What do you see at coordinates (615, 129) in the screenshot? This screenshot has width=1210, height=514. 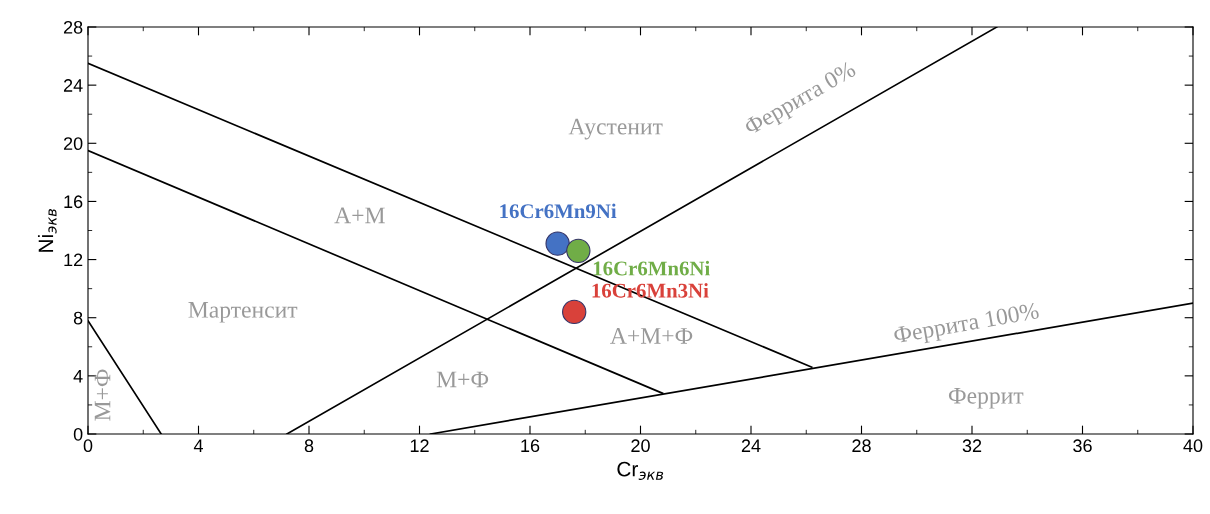 I see `annotation: Аустенит` at bounding box center [615, 129].